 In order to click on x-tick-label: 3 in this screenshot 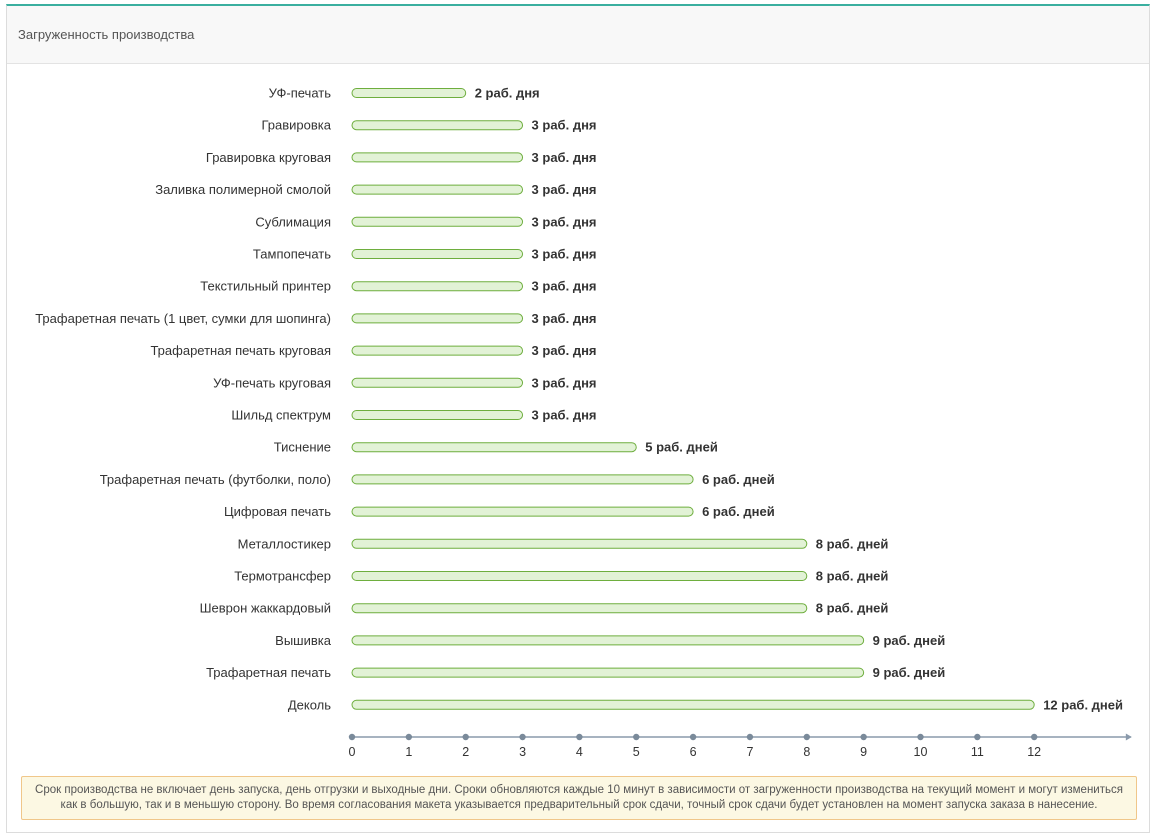, I will do `click(522, 752)`.